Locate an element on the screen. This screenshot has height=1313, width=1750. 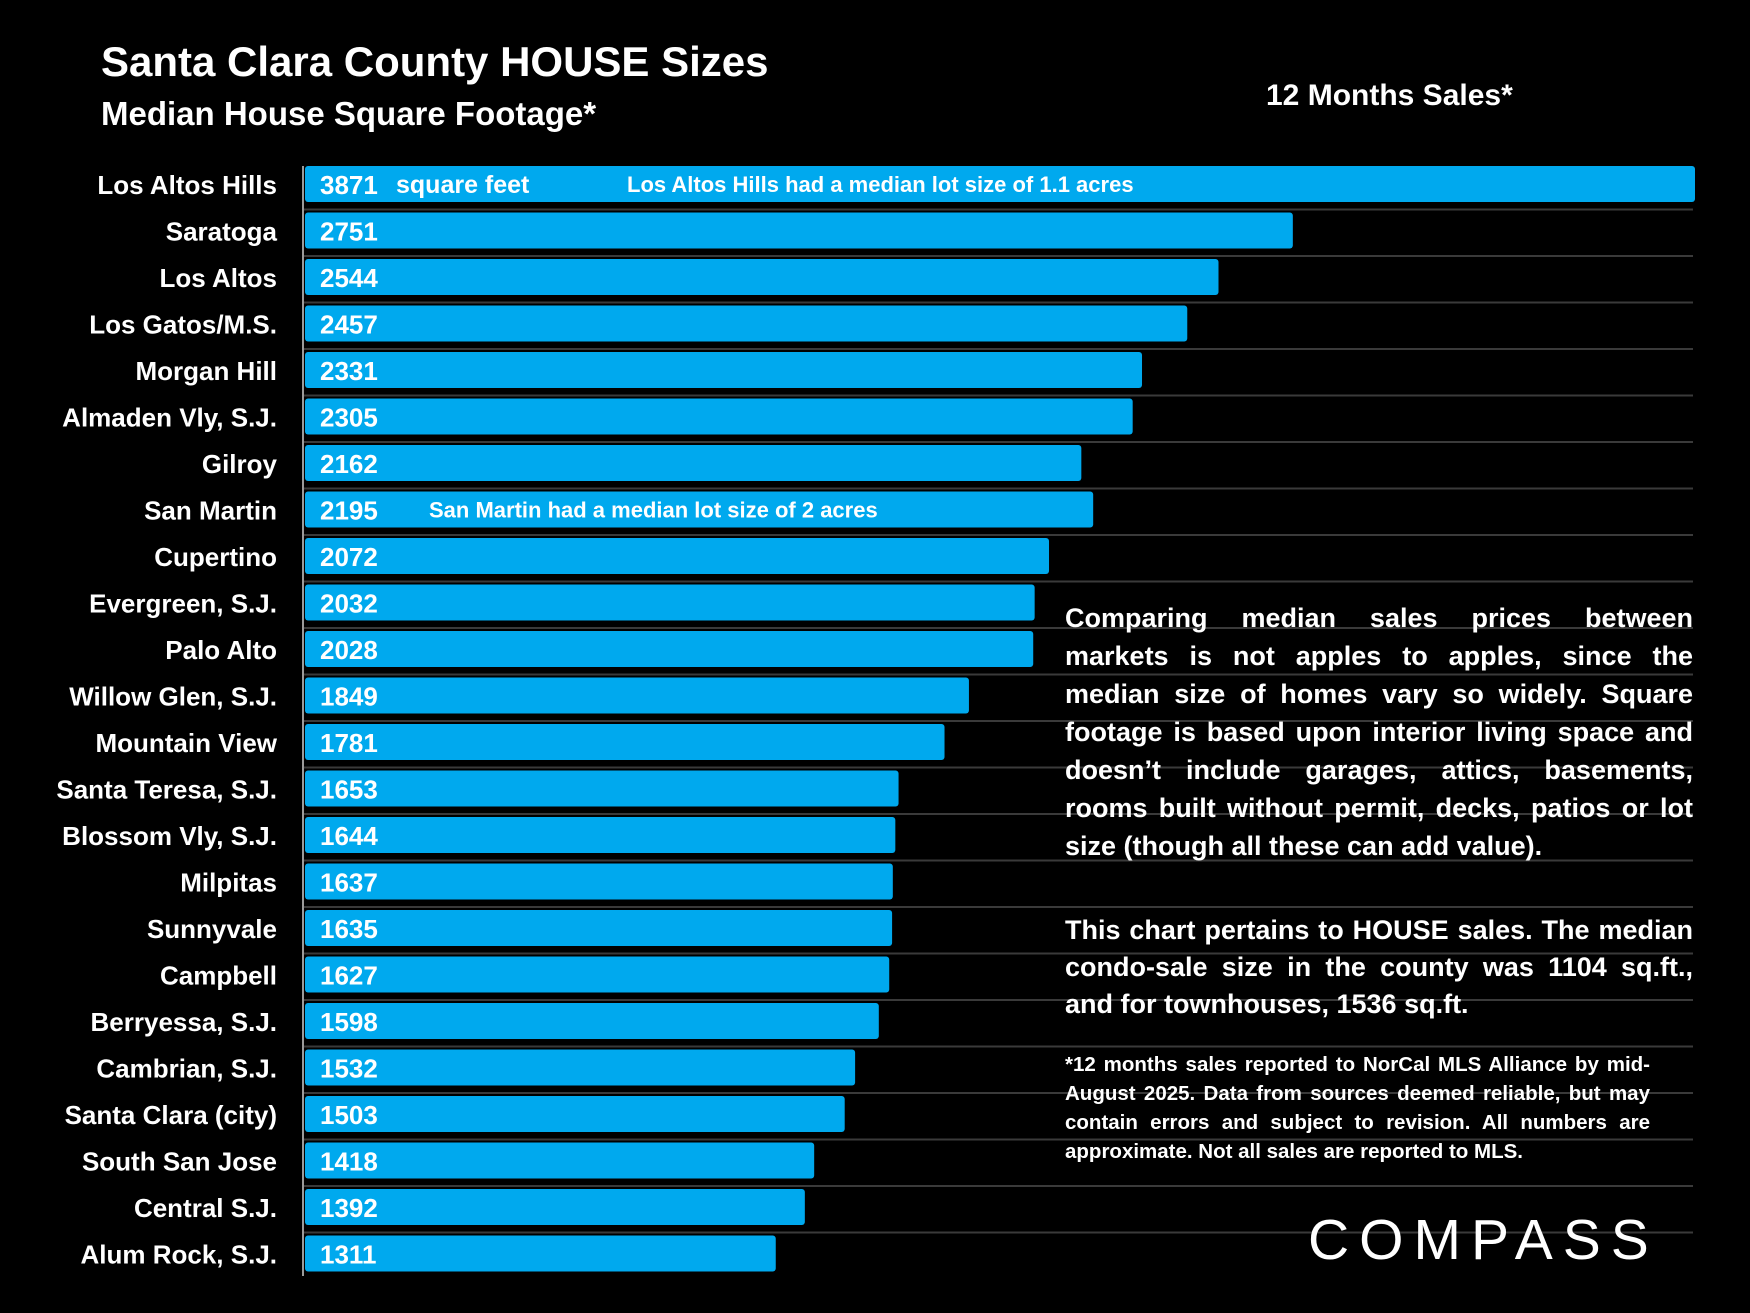
unit-label: square feet is located at coordinates (463, 185).